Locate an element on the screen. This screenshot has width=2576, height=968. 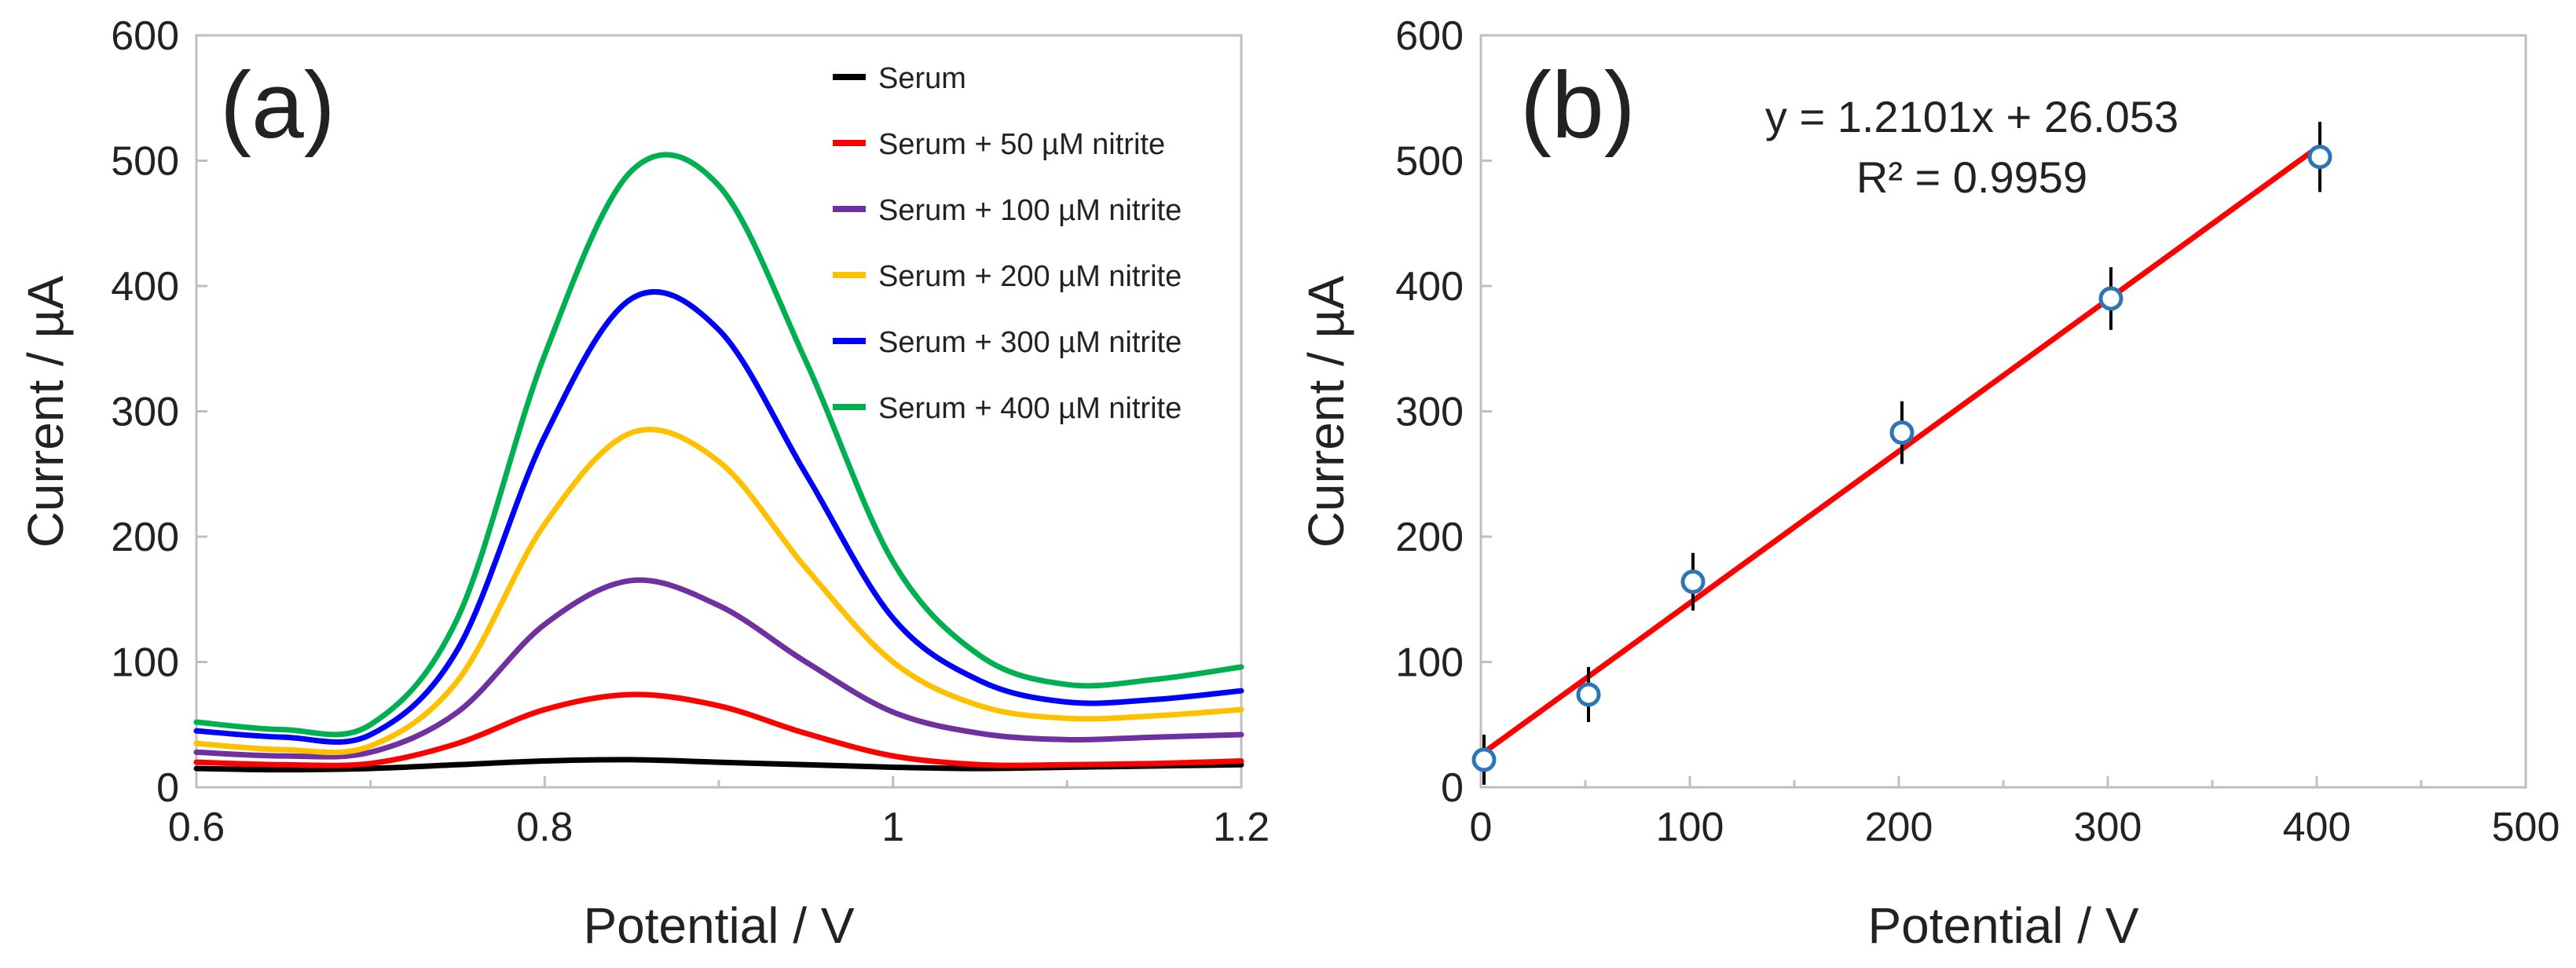
panel-b-label: (b) is located at coordinates (1578, 105).